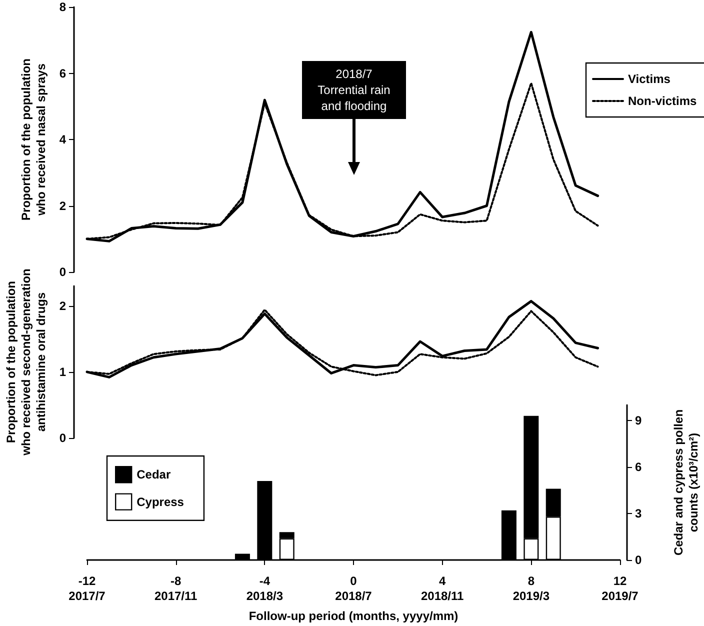 The height and width of the screenshot is (626, 704). I want to click on legend-label: Cedar, so click(153, 475).